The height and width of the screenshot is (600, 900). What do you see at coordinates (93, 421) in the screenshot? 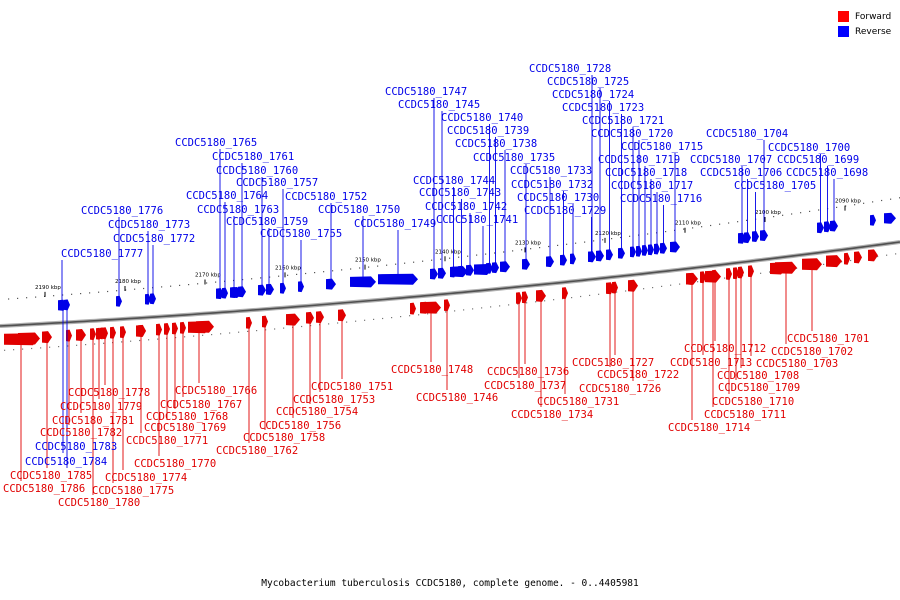
I see `gene-label: CCDC5180_1781` at bounding box center [93, 421].